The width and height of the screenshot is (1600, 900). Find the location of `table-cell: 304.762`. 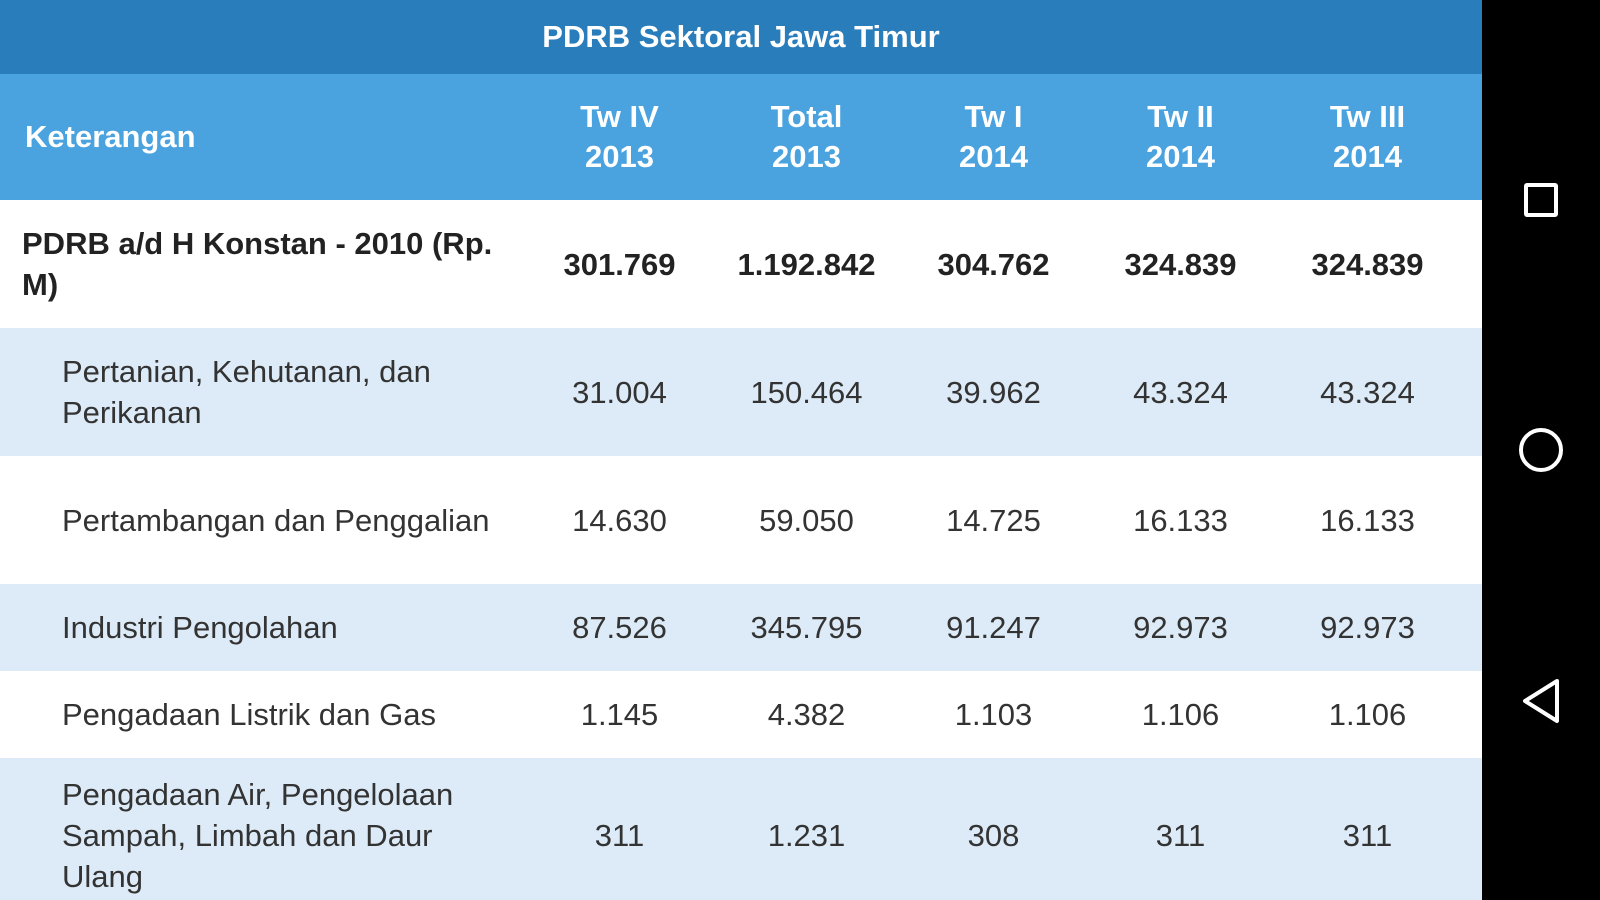

table-cell: 304.762 is located at coordinates (993, 264).